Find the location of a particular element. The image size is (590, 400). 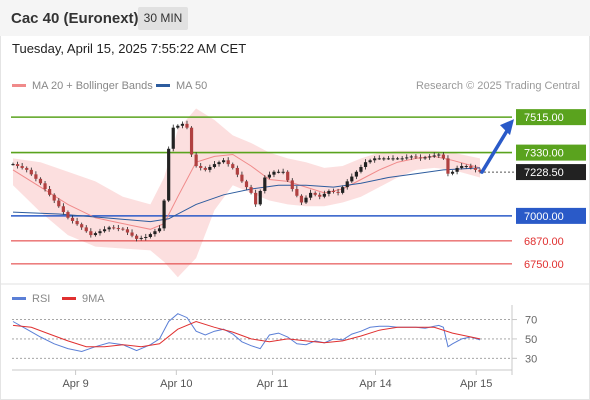

legend-rsi: RSI is located at coordinates (31, 299).